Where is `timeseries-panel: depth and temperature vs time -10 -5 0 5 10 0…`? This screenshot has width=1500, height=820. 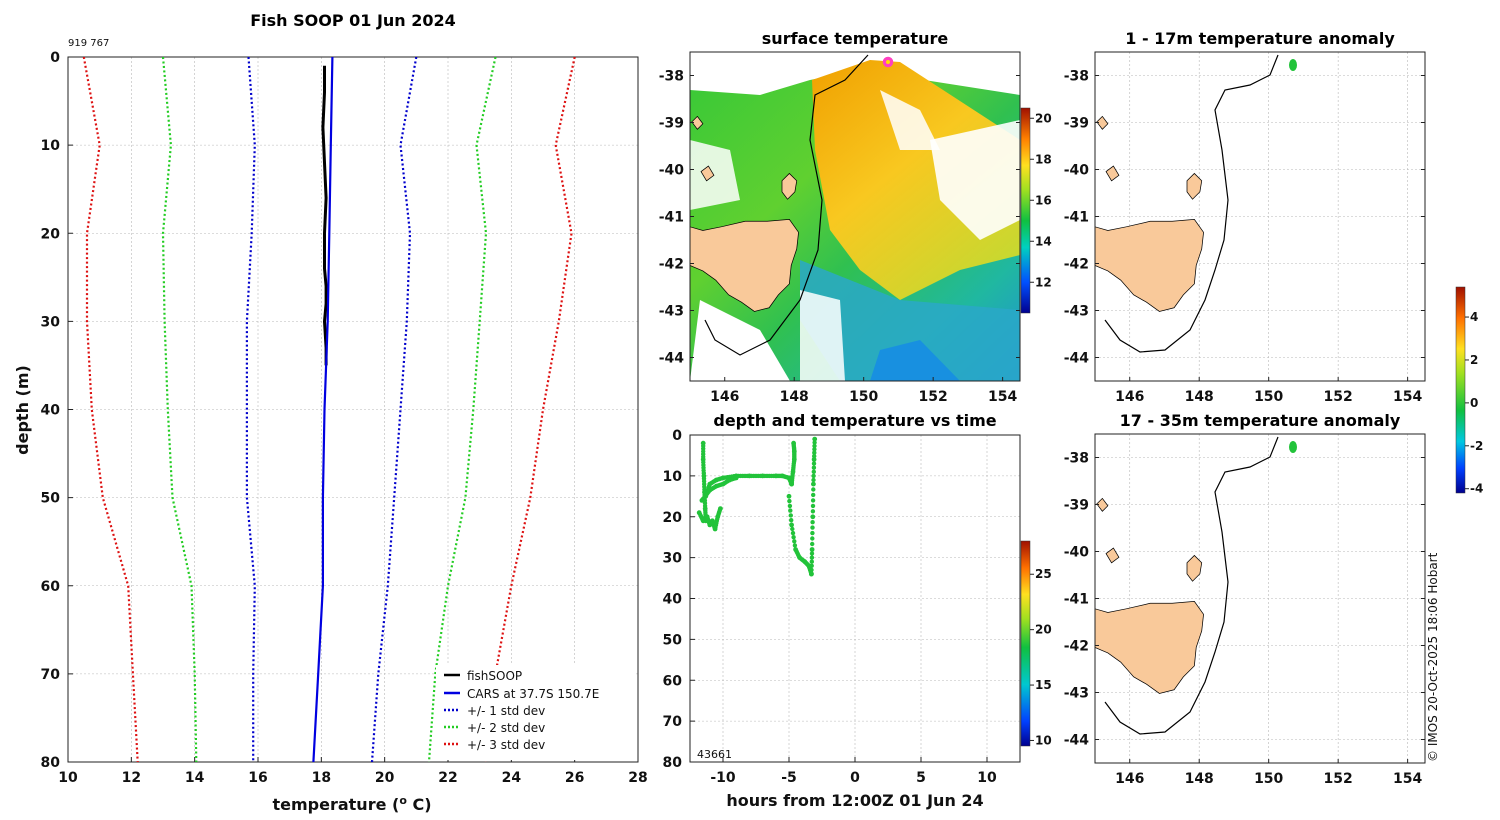
timeseries-panel: depth and temperature vs time -10 -5 0 5 10 0… is located at coordinates (857, 610).